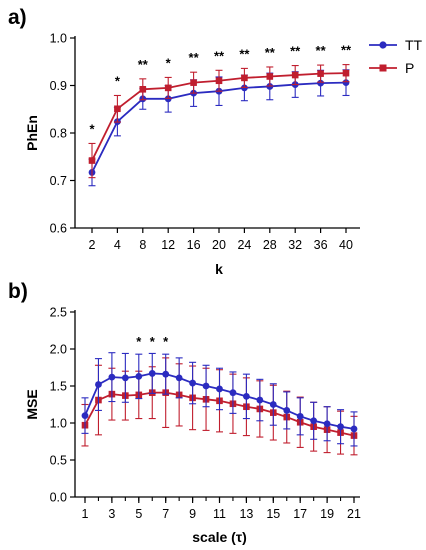 The height and width of the screenshot is (550, 426). I want to click on legend-label-p: P, so click(409, 68).